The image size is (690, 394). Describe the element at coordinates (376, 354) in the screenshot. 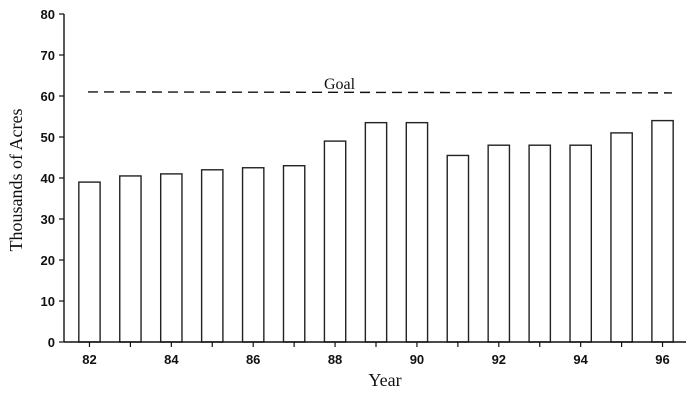

I see `x-axis: 82 84 86 88 90 92 94 96` at that location.